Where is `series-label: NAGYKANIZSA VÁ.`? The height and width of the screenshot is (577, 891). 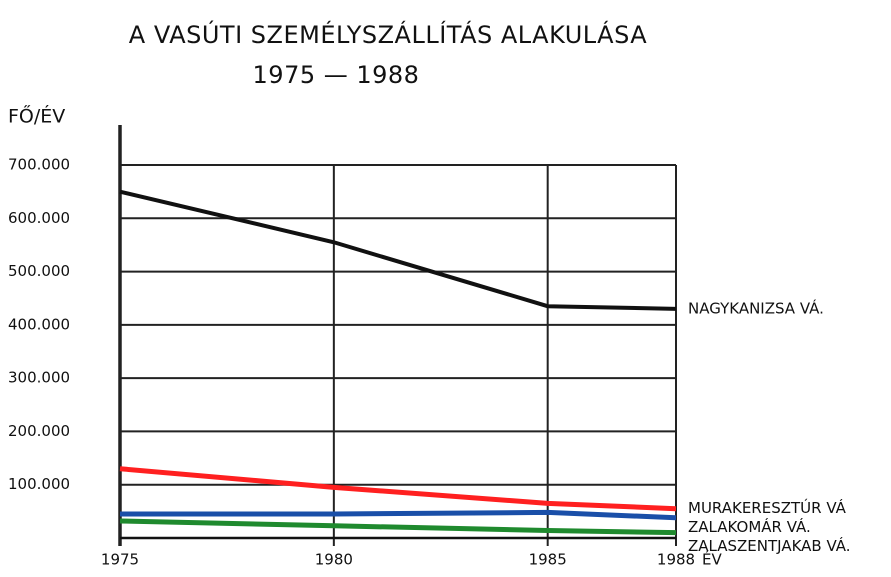
series-label: NAGYKANIZSA VÁ. is located at coordinates (756, 307).